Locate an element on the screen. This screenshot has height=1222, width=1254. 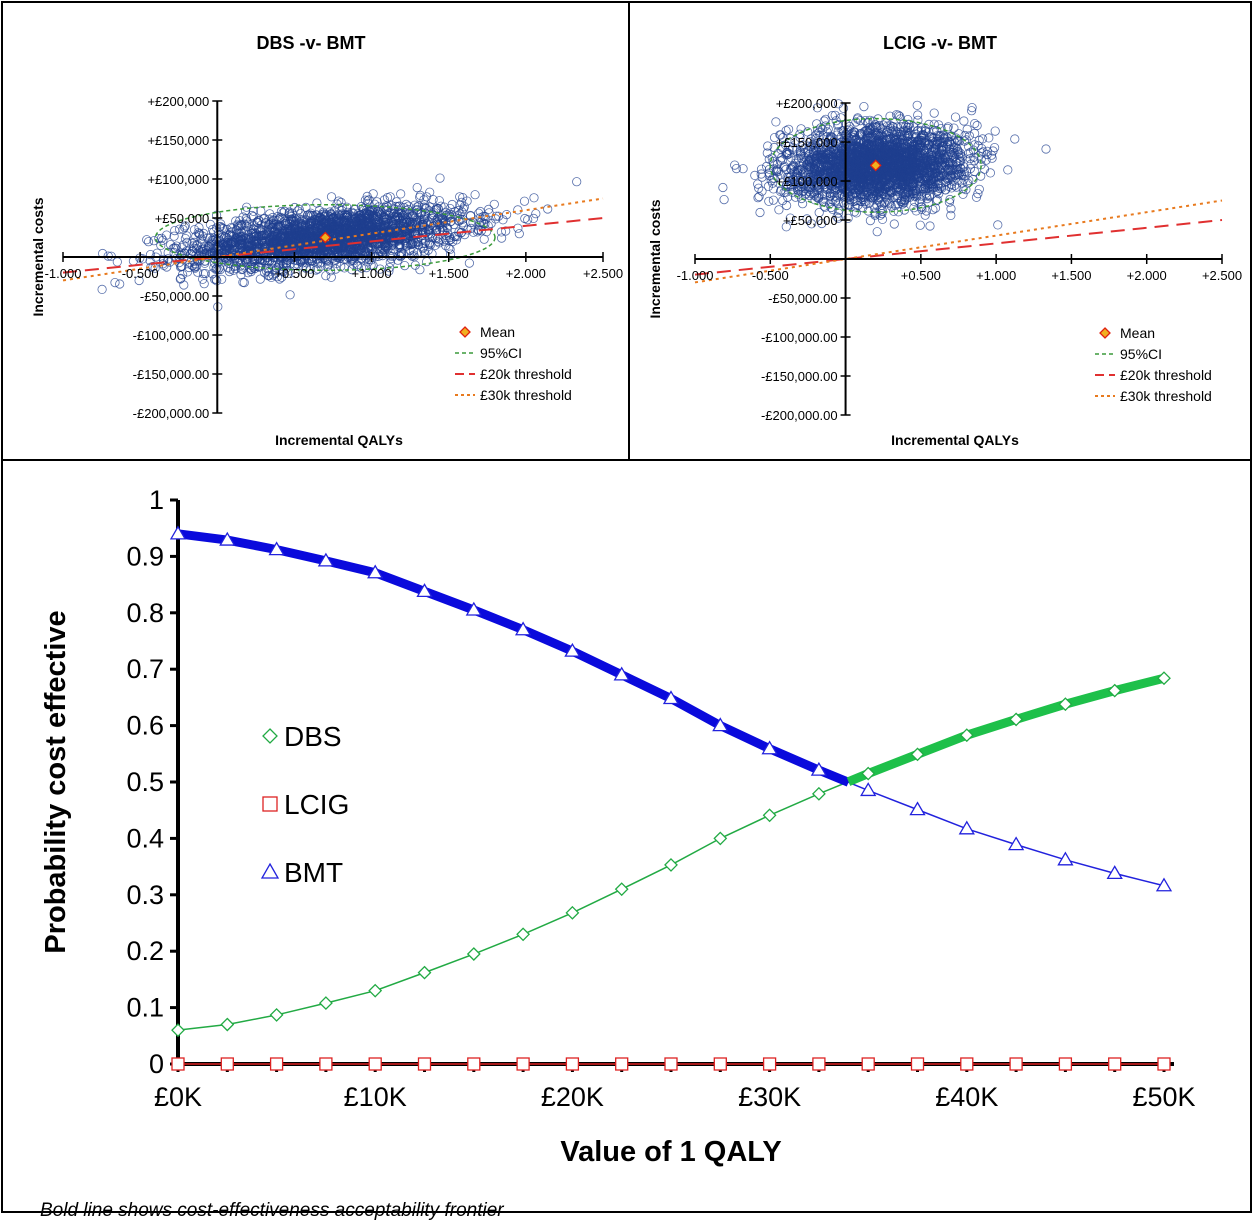
y-tick-label: +£50,000 is located at coordinates (182, 218).